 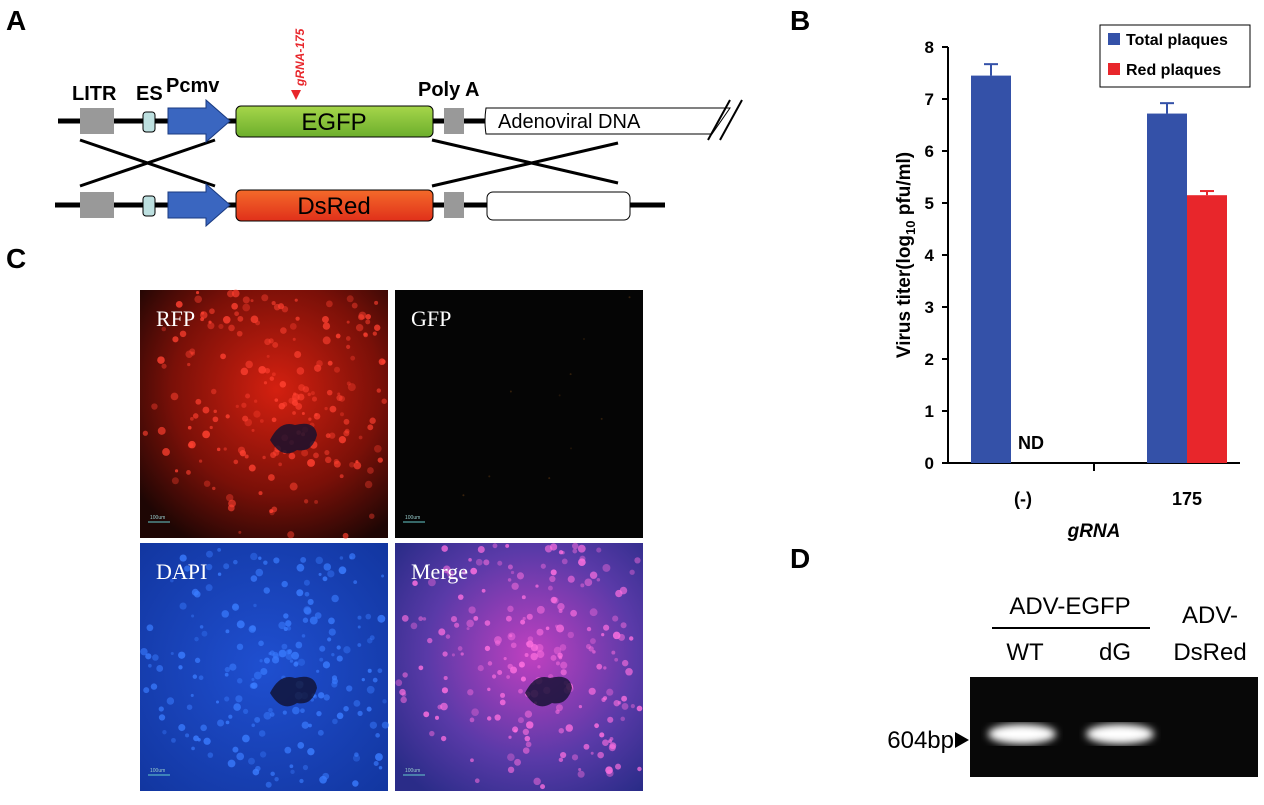 What do you see at coordinates (904, 296) in the screenshot?
I see `y-axis-label-text: Virus titer(log` at bounding box center [904, 296].